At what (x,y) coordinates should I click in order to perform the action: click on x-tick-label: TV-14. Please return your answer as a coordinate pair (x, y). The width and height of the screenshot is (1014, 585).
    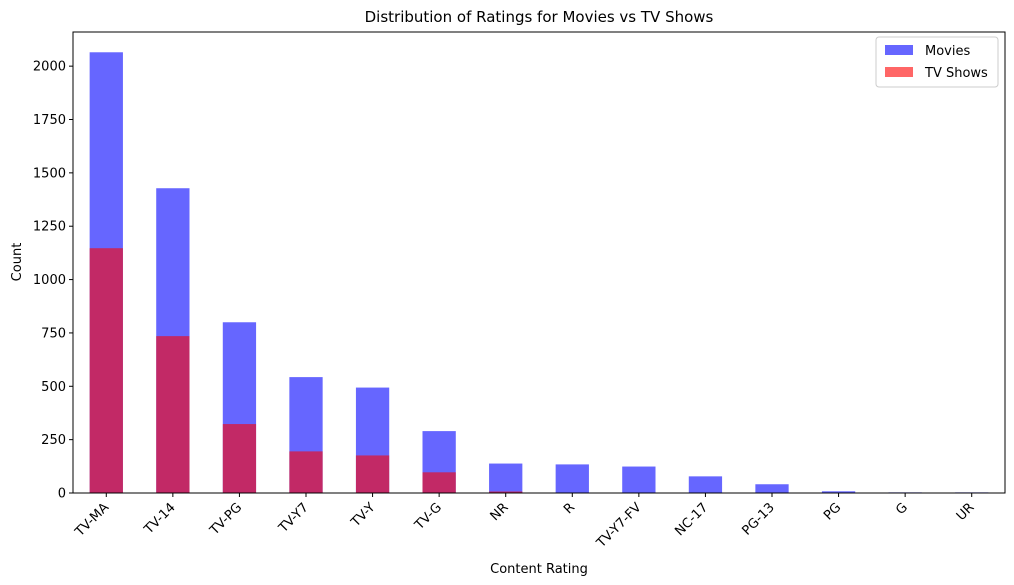
    Looking at the image, I should click on (160, 519).